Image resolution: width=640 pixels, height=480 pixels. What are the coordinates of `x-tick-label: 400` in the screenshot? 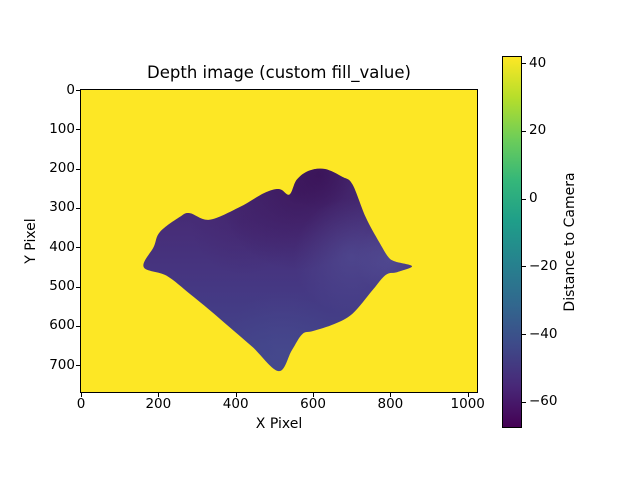 It's located at (235, 404).